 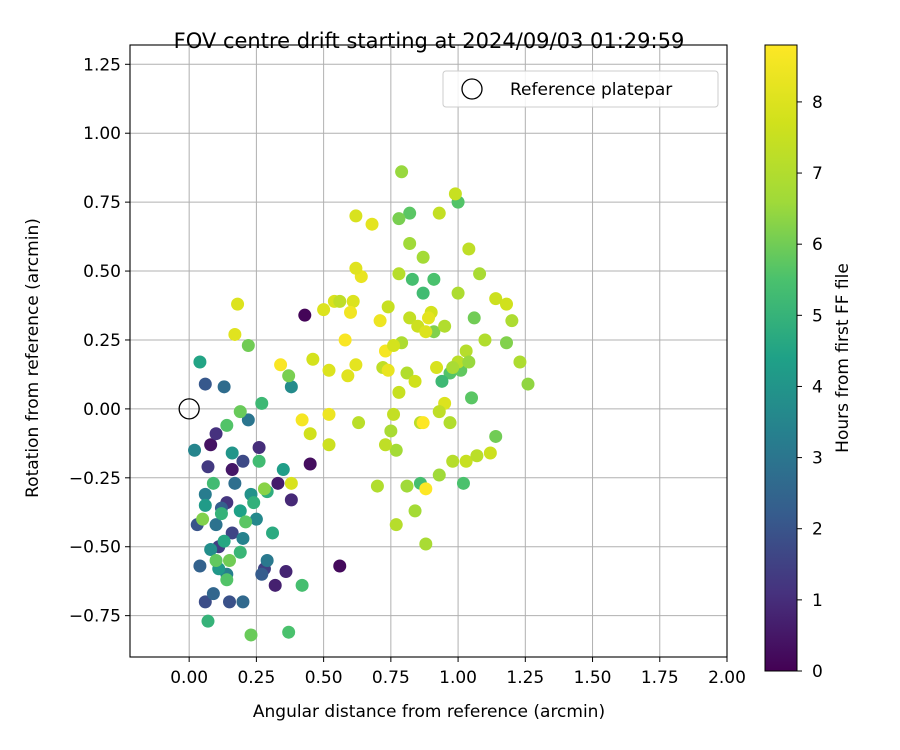 What do you see at coordinates (95, 479) in the screenshot?
I see `y-tick-label: −0.25` at bounding box center [95, 479].